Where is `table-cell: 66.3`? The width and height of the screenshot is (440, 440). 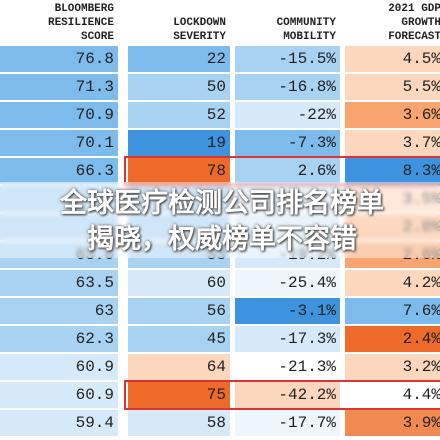 table-cell: 66.3 is located at coordinates (59, 171).